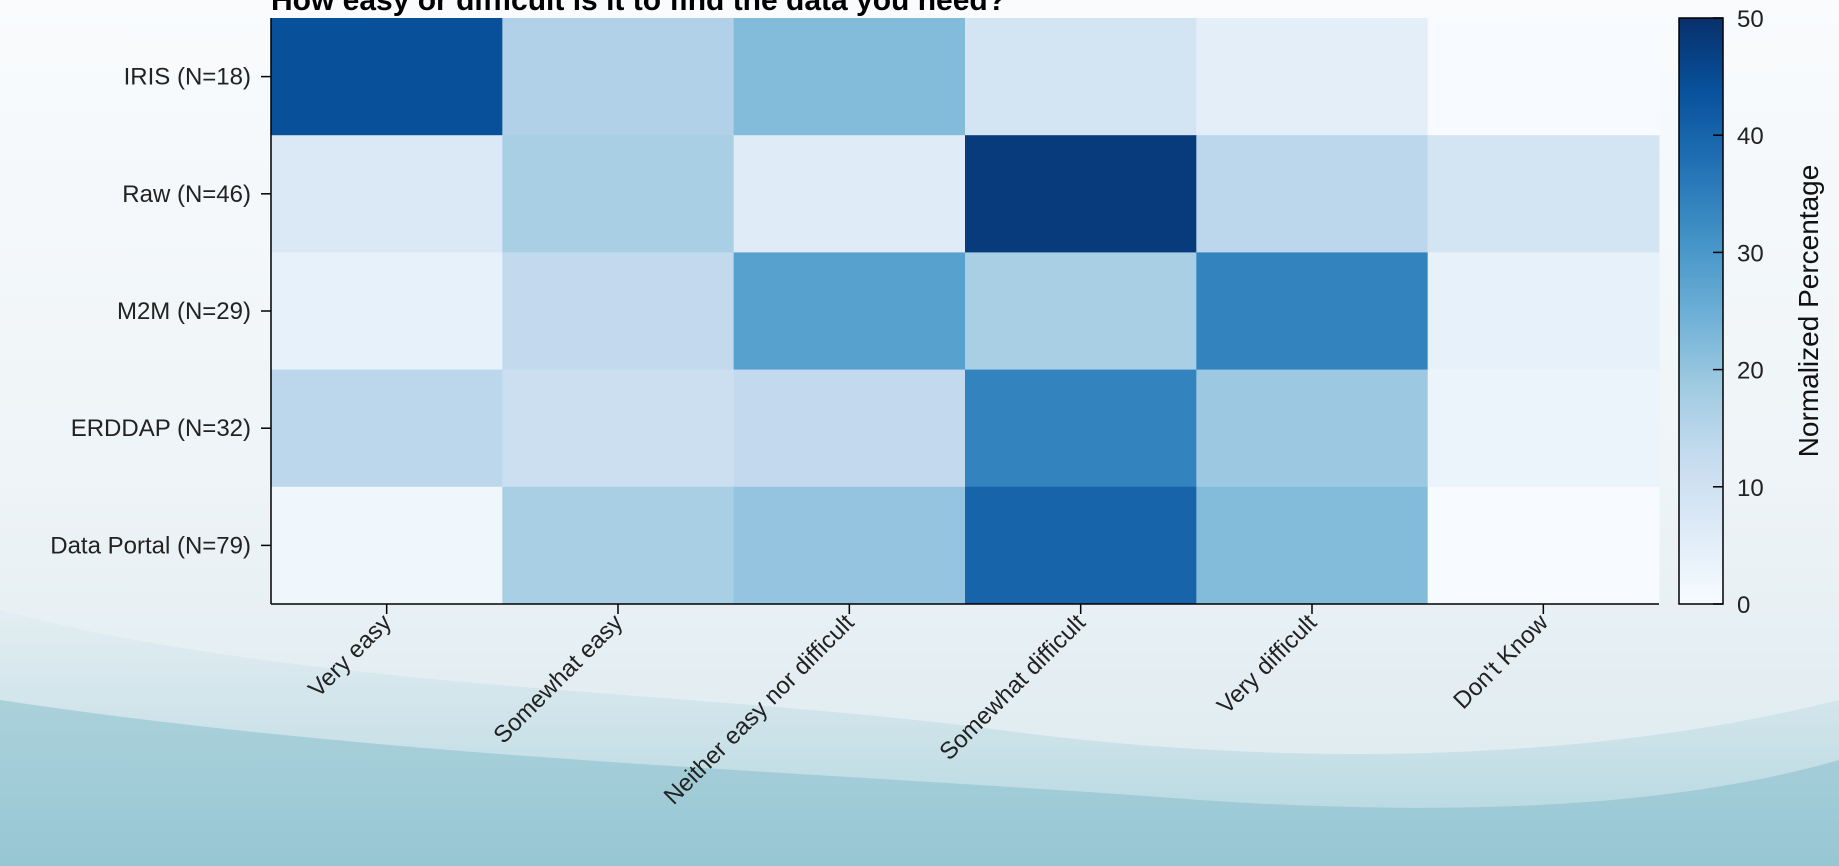 The height and width of the screenshot is (866, 1839). Describe the element at coordinates (1808, 311) in the screenshot. I see `colorbar-label: Normalized Percentage` at that location.